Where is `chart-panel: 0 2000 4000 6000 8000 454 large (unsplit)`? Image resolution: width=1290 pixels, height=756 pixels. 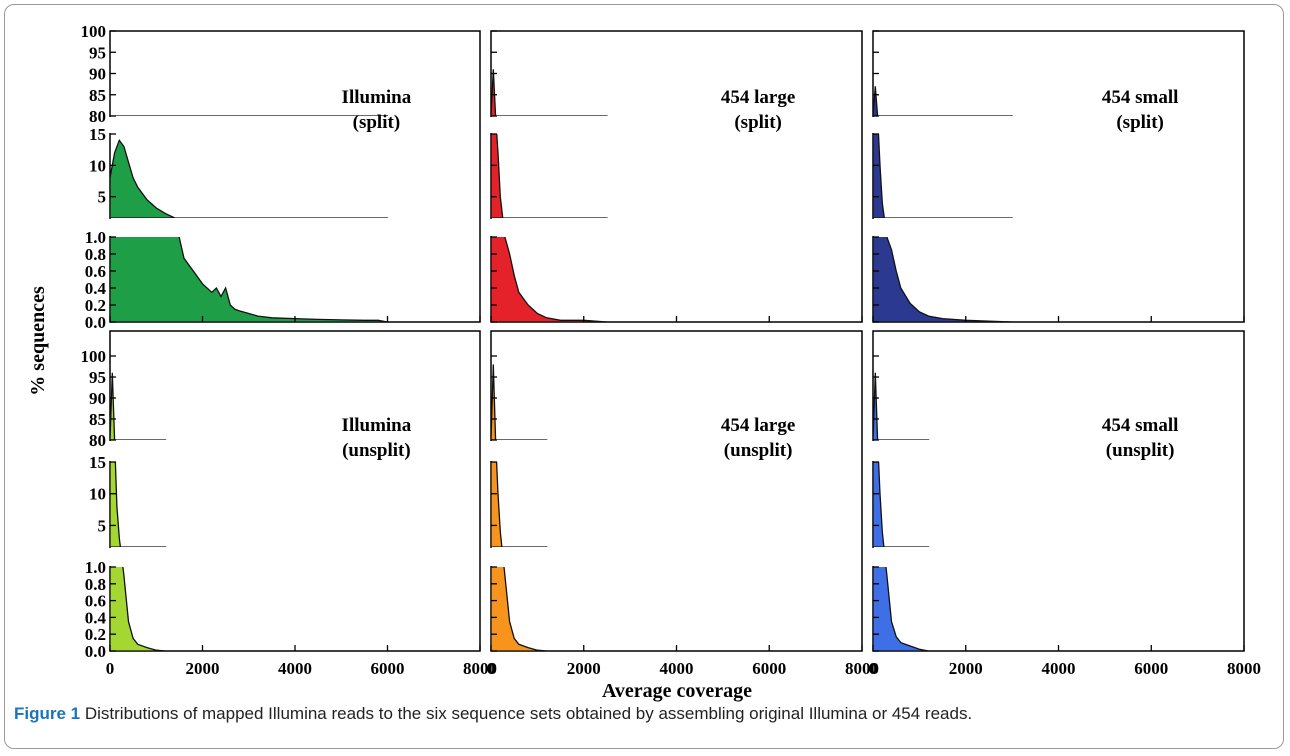 chart-panel: 0 2000 4000 6000 8000 454 large (unsplit) is located at coordinates (682, 504).